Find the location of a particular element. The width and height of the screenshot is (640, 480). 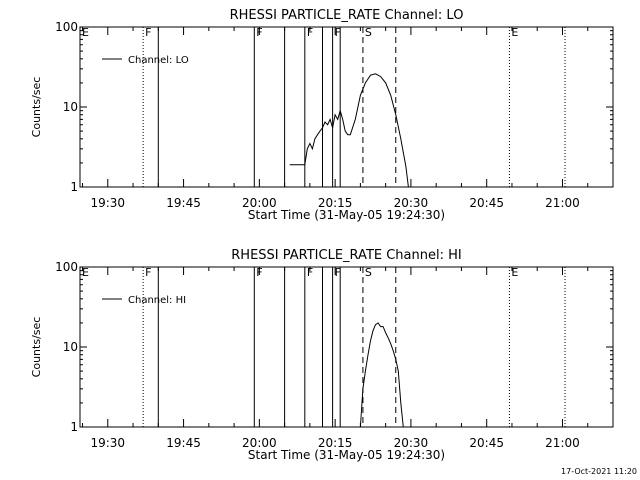

legend-label: Channel: LO is located at coordinates (158, 60).